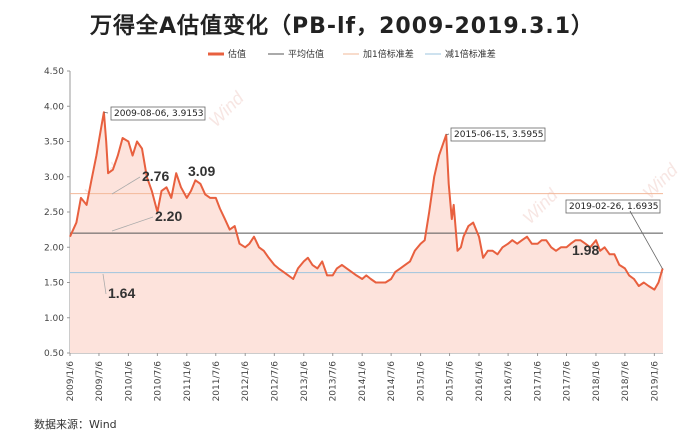 This screenshot has height=437, width=684. What do you see at coordinates (155, 176) in the screenshot?
I see `reference-value-label: 2.76` at bounding box center [155, 176].